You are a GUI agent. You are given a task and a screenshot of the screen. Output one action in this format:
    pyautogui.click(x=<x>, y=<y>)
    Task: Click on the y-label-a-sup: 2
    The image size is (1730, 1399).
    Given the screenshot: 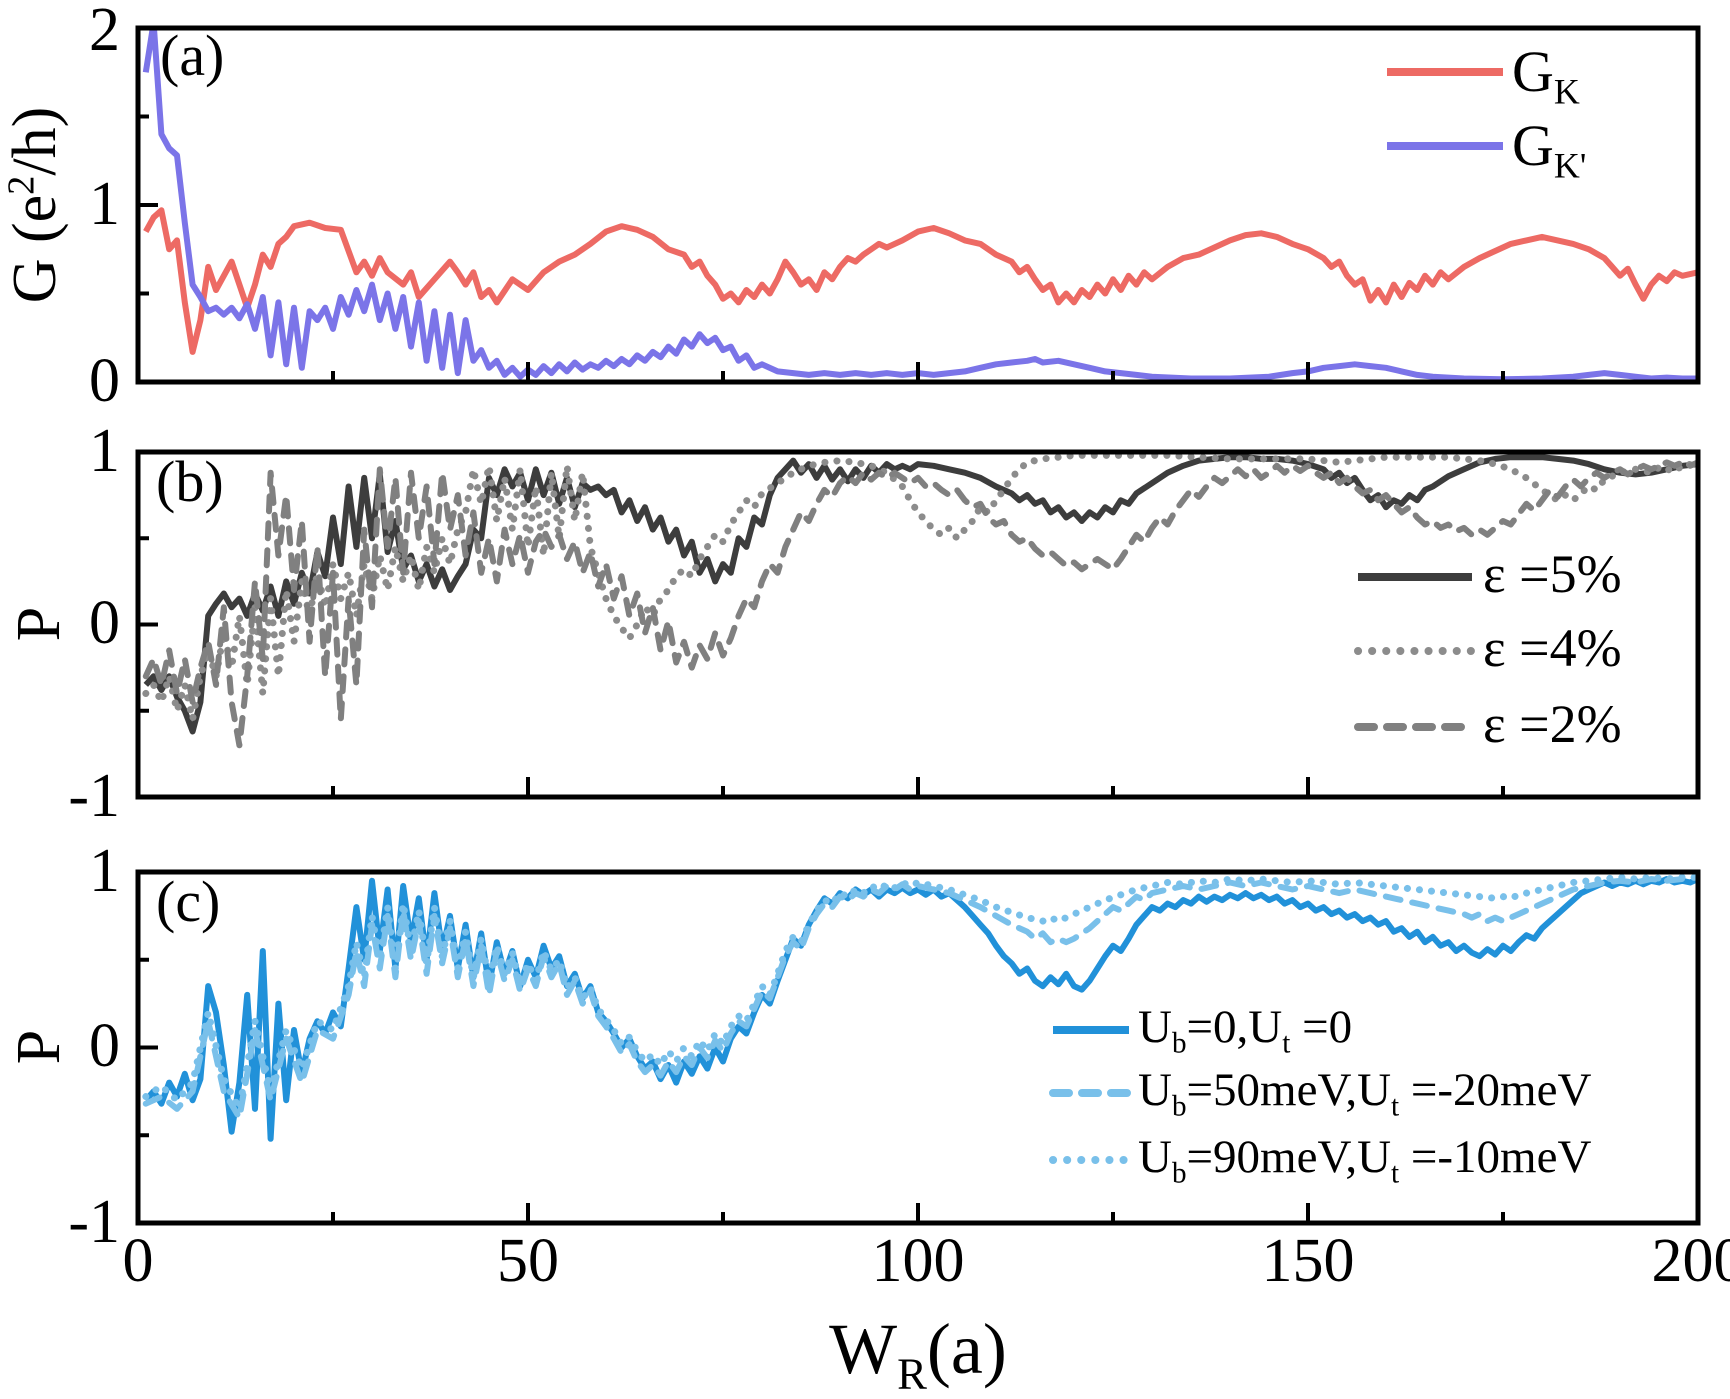 What is the action you would take?
    pyautogui.click(x=21, y=185)
    